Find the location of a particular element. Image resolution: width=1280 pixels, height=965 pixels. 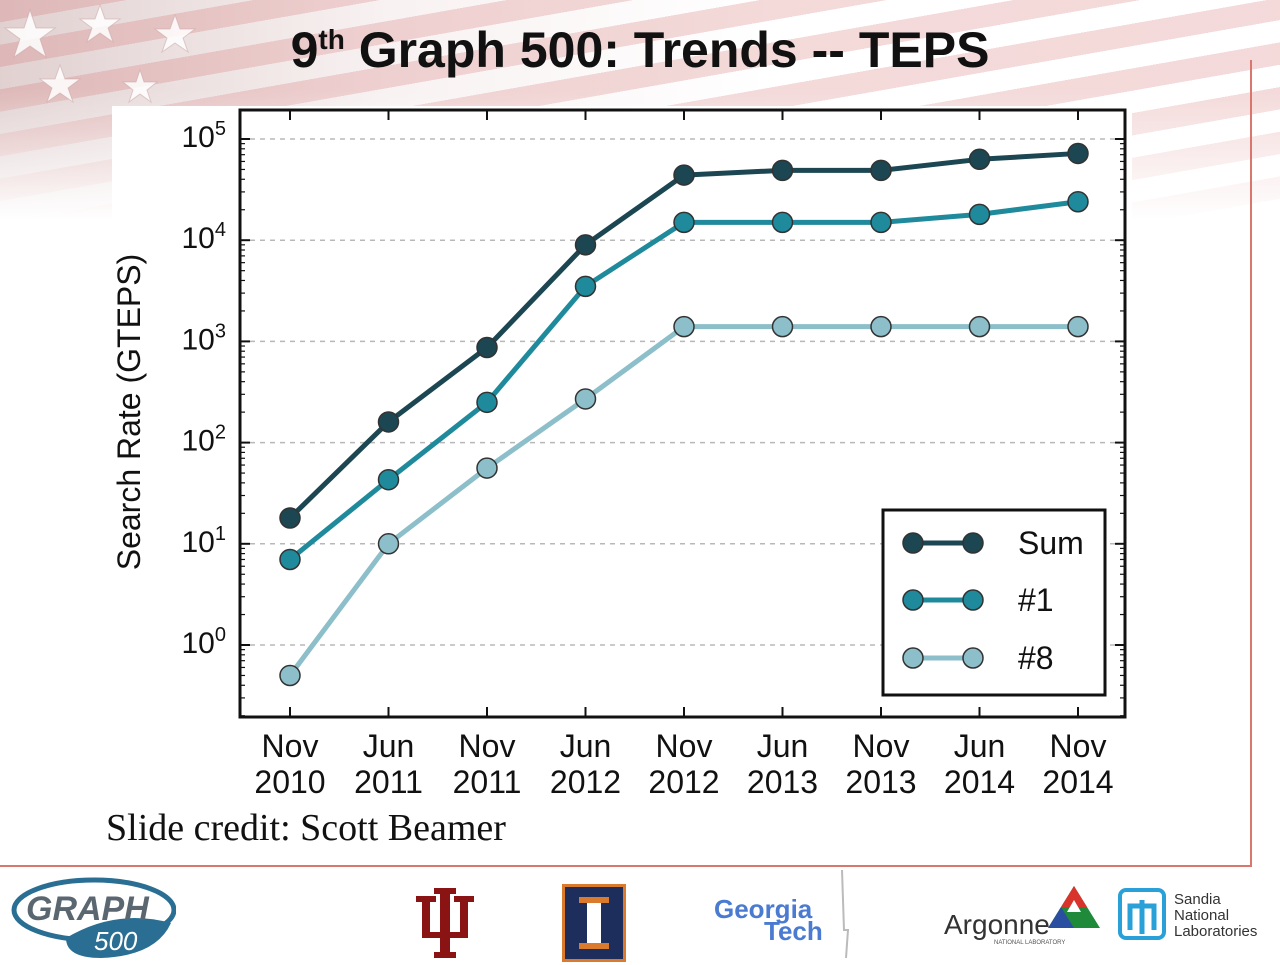

slide-title: 9th Graph 500: Trends -- TEPS is located at coordinates (640, 50).